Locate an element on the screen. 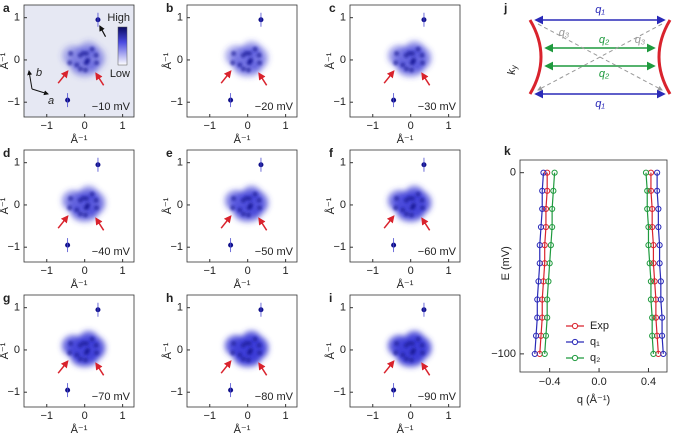 The height and width of the screenshot is (444, 685). energy-label: −70 mV is located at coordinates (111, 397).